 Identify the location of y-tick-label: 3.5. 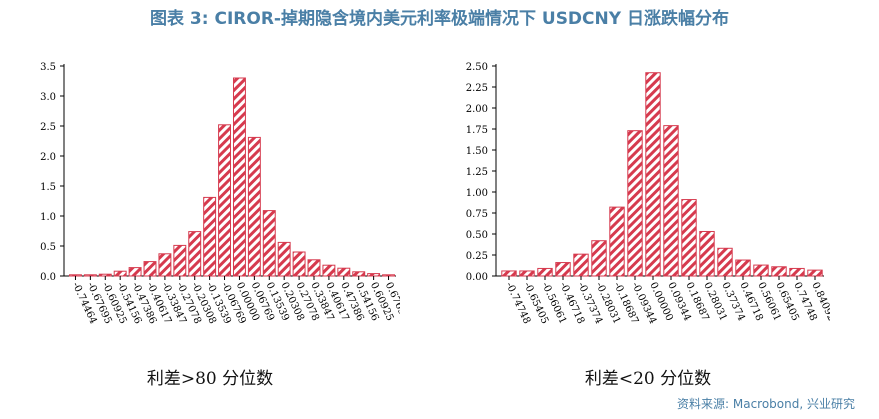
(48, 67).